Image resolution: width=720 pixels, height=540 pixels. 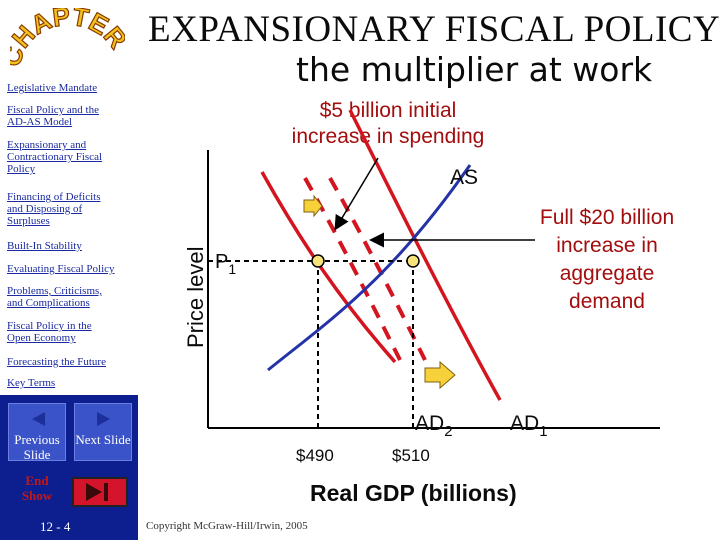 What do you see at coordinates (44, 246) in the screenshot?
I see `nav-built-in-stability: Built-In Stability` at bounding box center [44, 246].